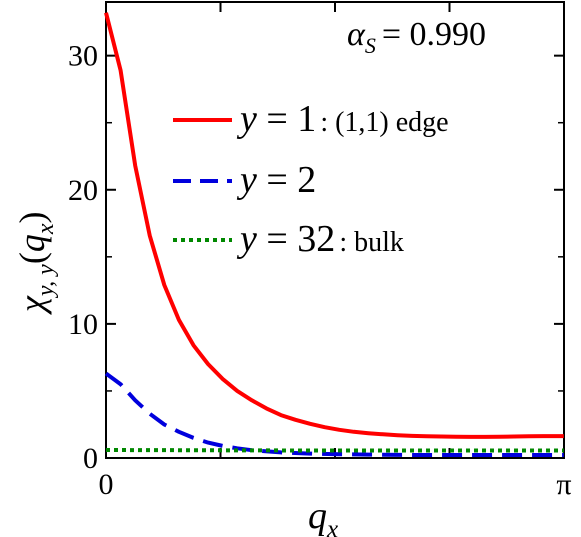 The width and height of the screenshot is (581, 537). What do you see at coordinates (83, 324) in the screenshot?
I see `y-tick-label-10: 10` at bounding box center [83, 324].